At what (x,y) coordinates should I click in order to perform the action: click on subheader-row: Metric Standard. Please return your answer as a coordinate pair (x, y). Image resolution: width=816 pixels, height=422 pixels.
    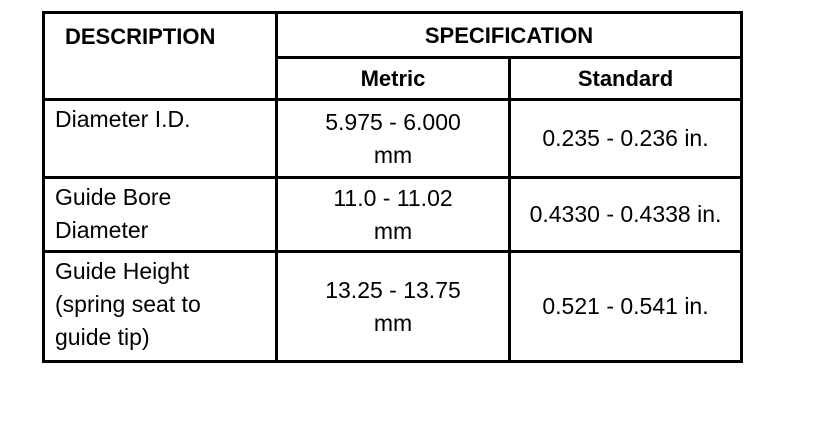
    Looking at the image, I should click on (393, 78).